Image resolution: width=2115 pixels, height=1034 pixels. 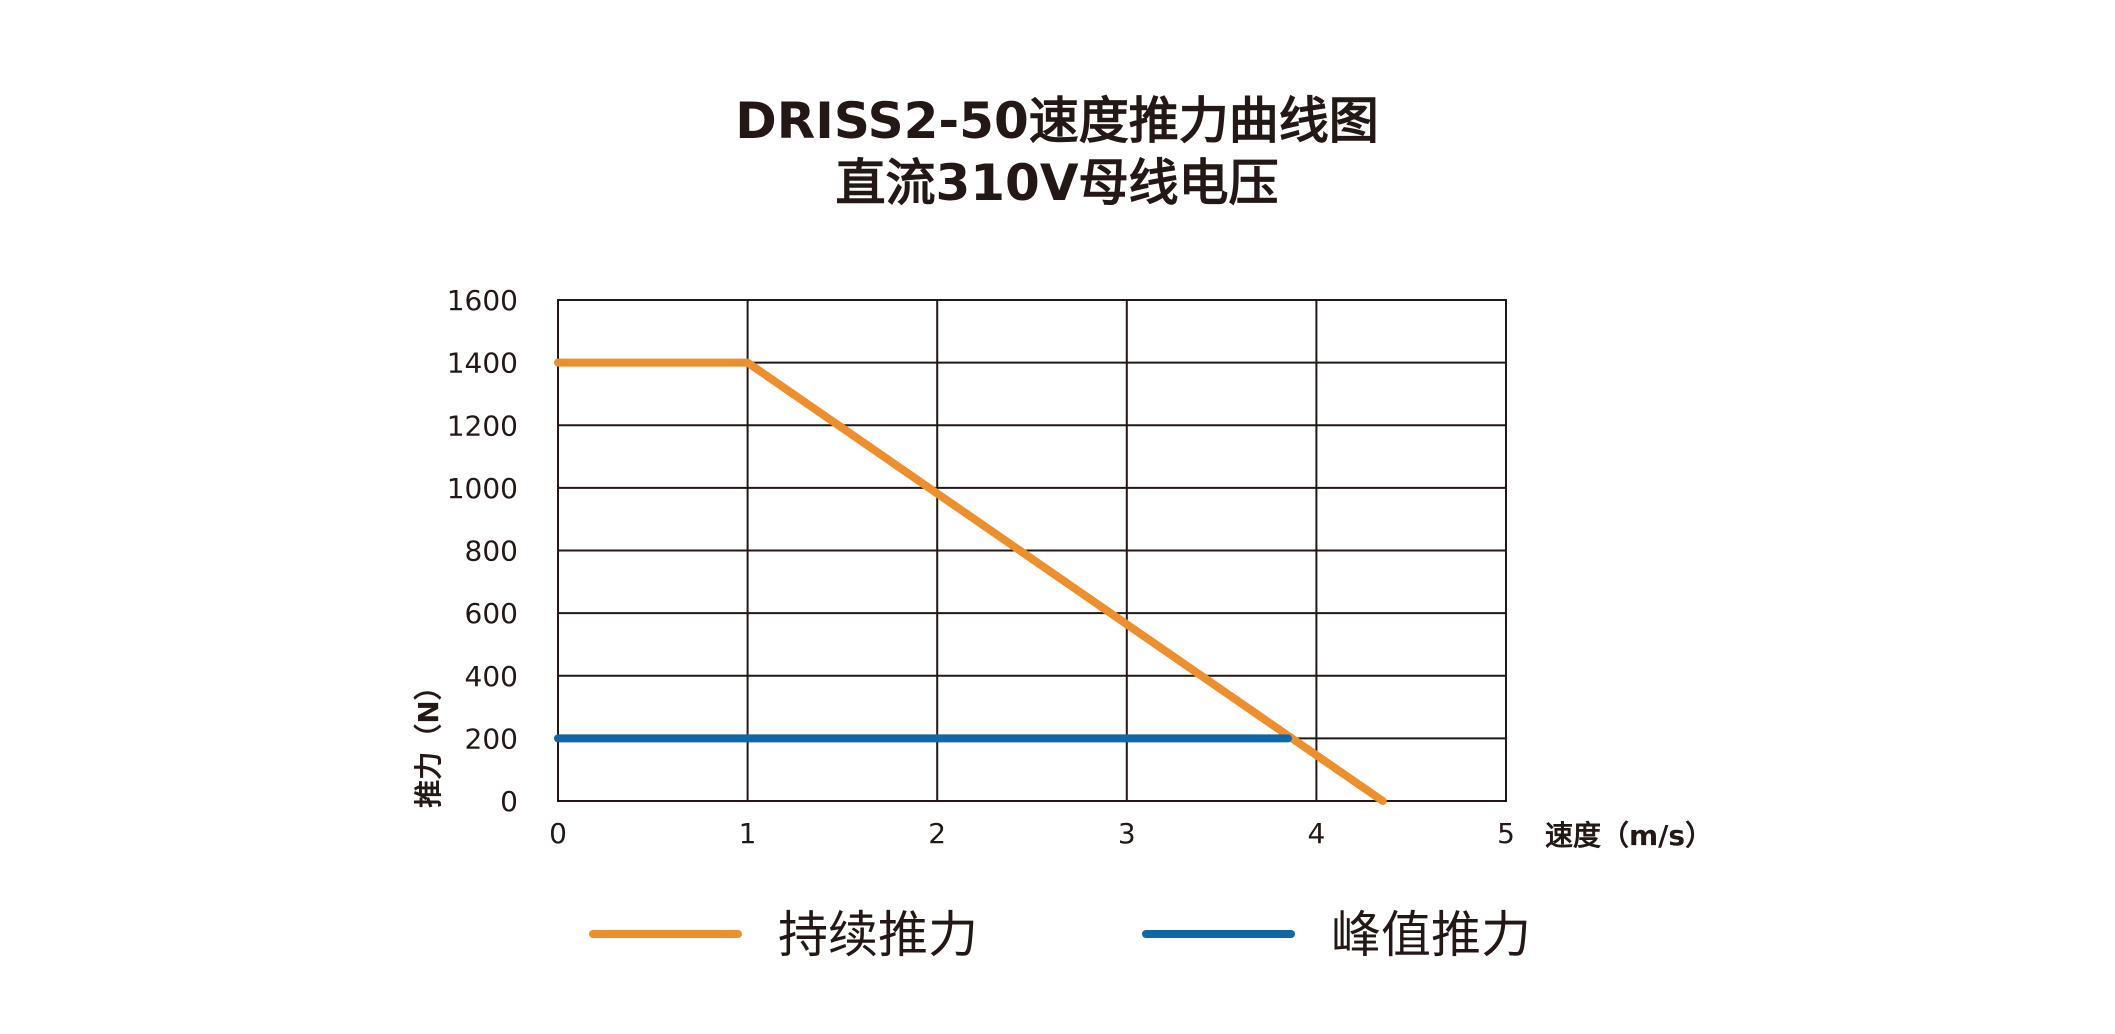 I want to click on legend: 持续推力 峰值推力, so click(x=1060, y=935).